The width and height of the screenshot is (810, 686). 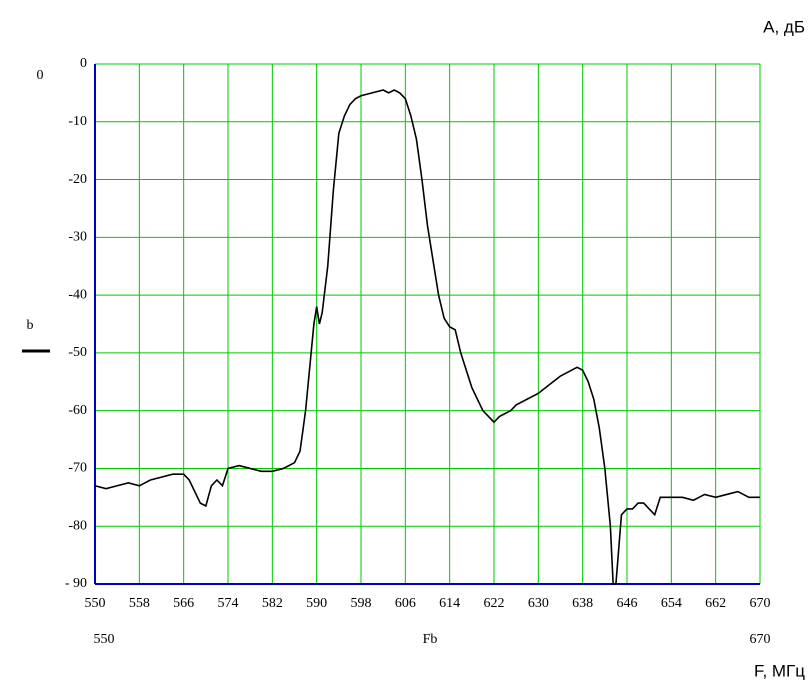 I want to click on y-tick-label: -40, so click(x=77, y=294).